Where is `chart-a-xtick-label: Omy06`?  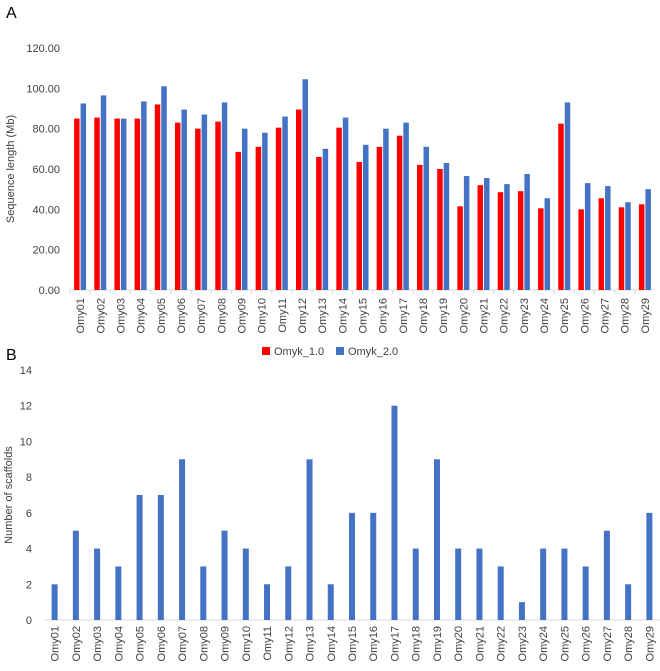
chart-a-xtick-label: Omy06 is located at coordinates (182, 315).